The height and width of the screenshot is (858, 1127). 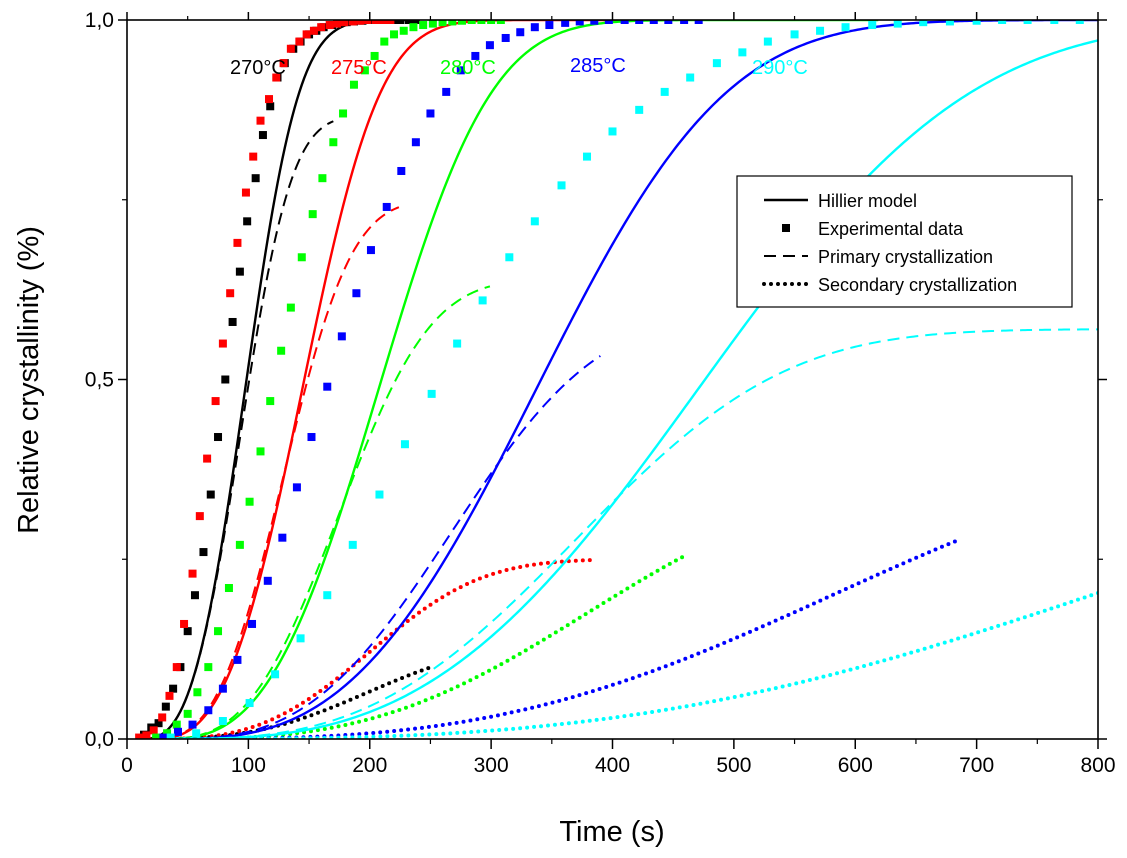 I want to click on series-label: 275°C, so click(x=359, y=68).